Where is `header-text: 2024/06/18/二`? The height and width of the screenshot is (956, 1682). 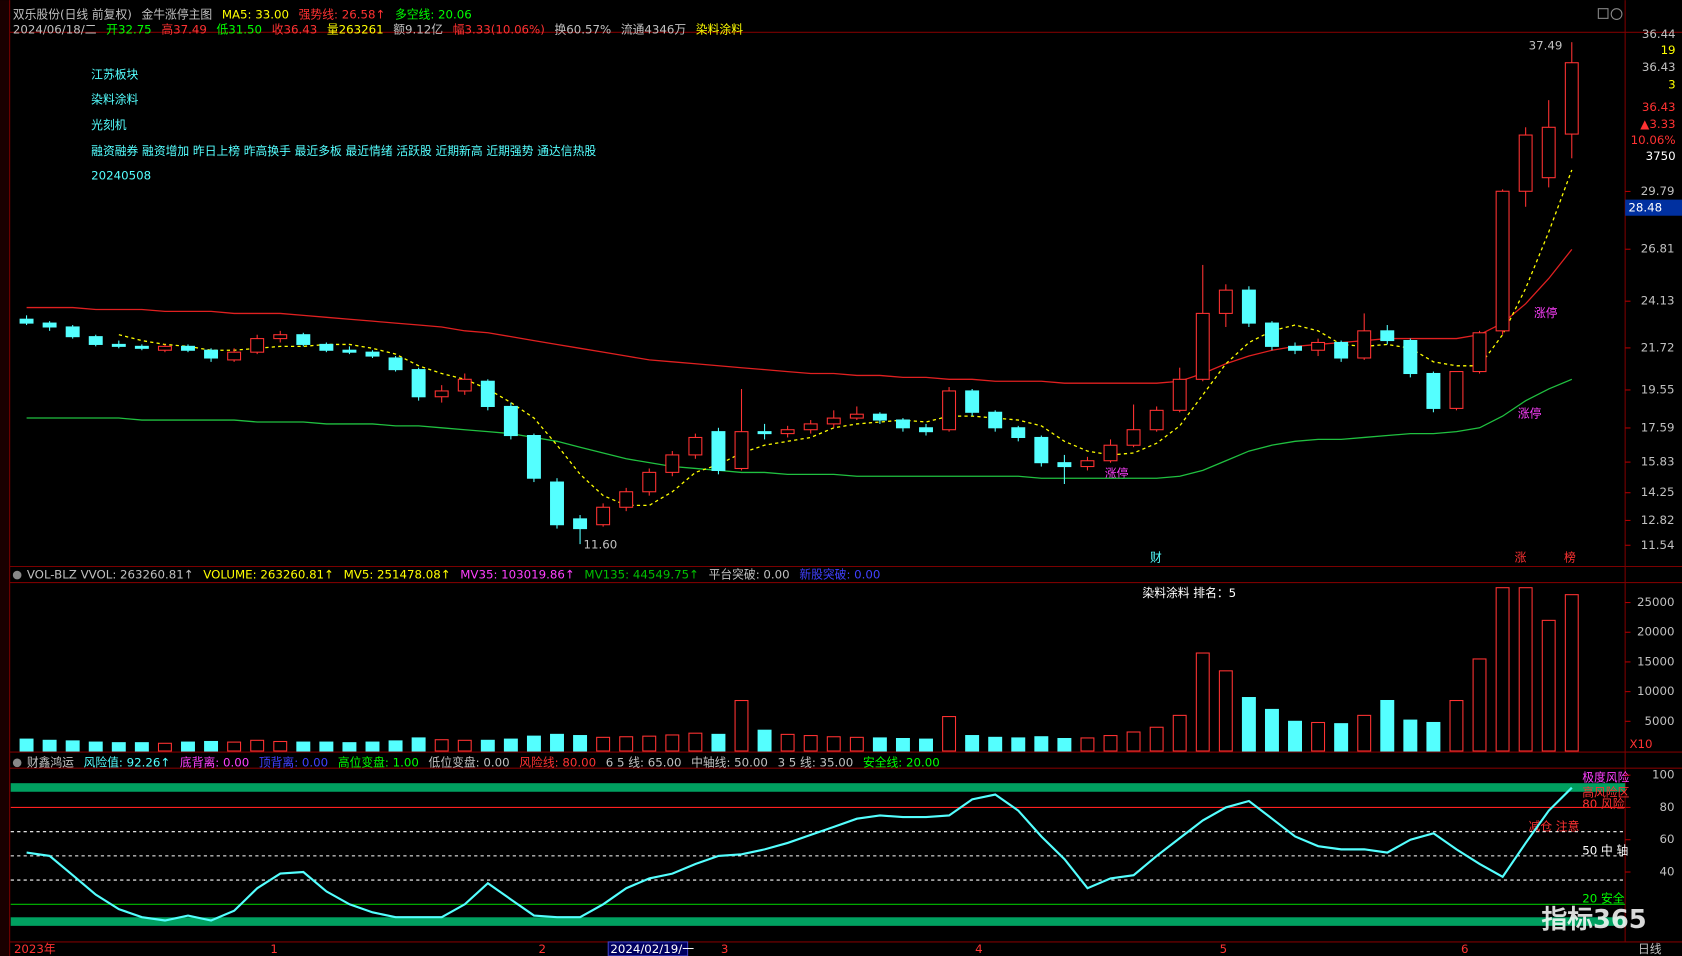
header-text: 2024/06/18/二 is located at coordinates (55, 30).